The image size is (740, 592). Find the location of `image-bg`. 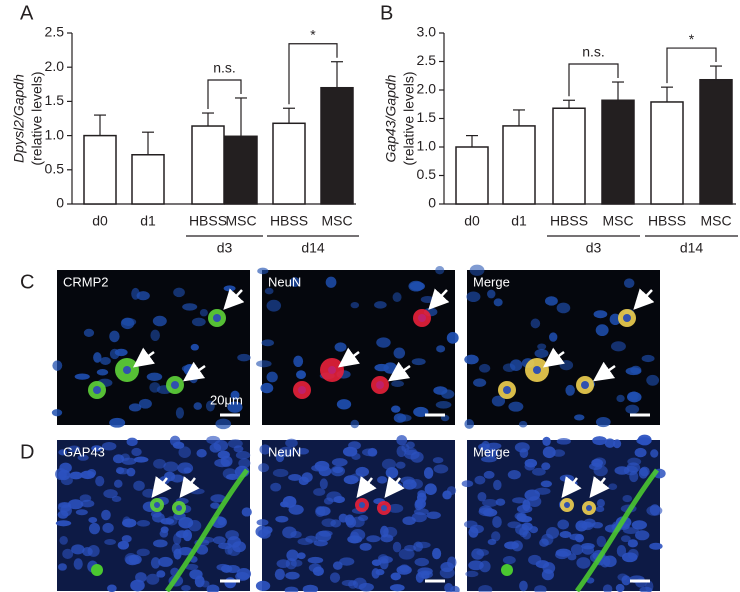

image-bg is located at coordinates (358, 347).